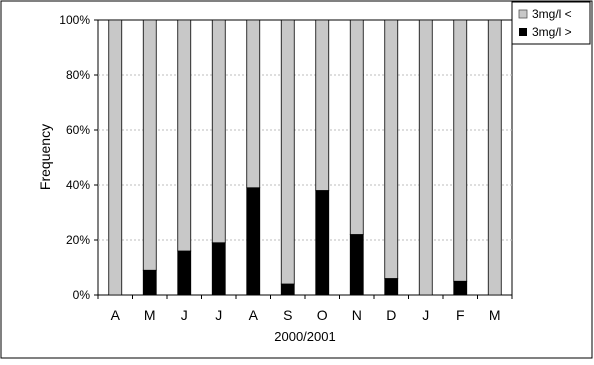 The width and height of the screenshot is (594, 365). I want to click on legend-label-below: 3mg/l >, so click(552, 32).